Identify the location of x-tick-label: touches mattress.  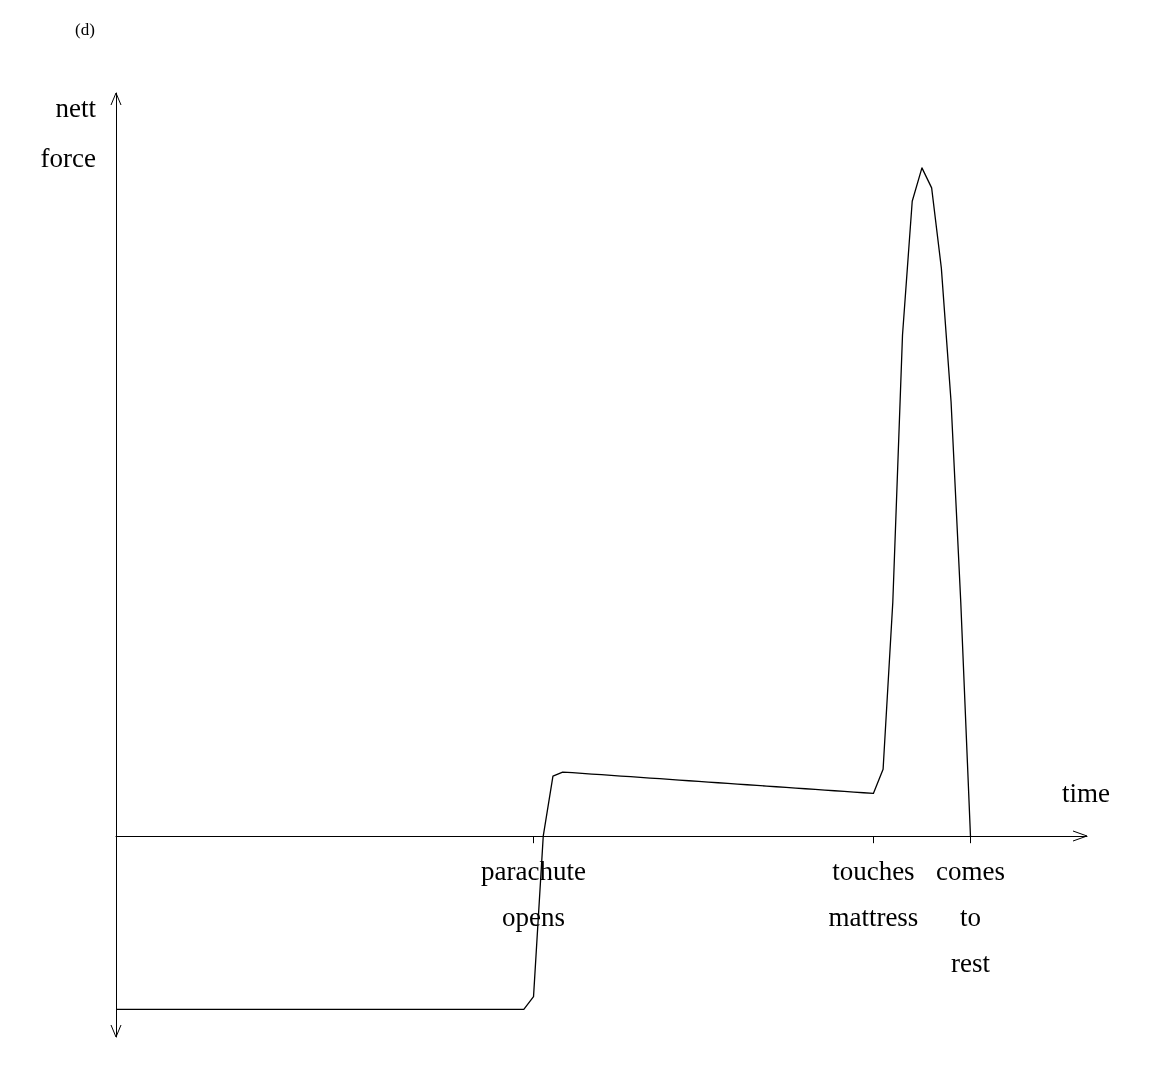
(873, 894).